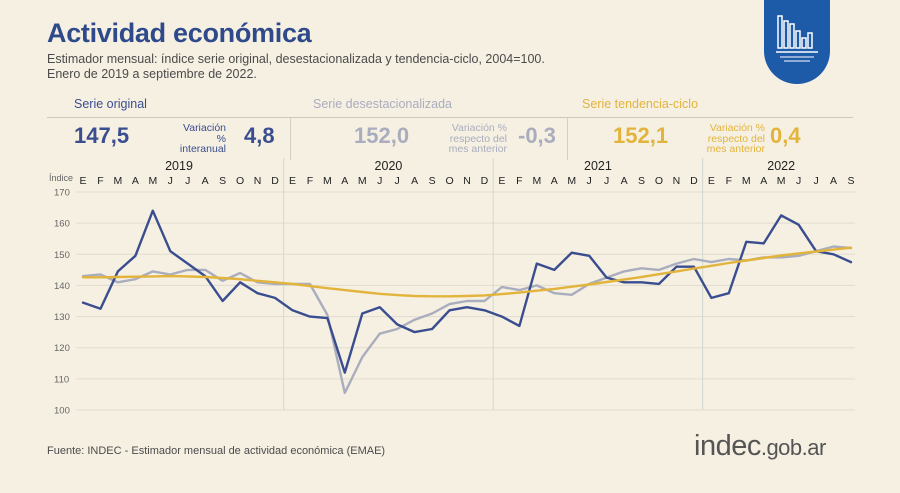 This screenshot has width=900, height=493. What do you see at coordinates (259, 135) in the screenshot?
I see `panel-var-value: 4,8` at bounding box center [259, 135].